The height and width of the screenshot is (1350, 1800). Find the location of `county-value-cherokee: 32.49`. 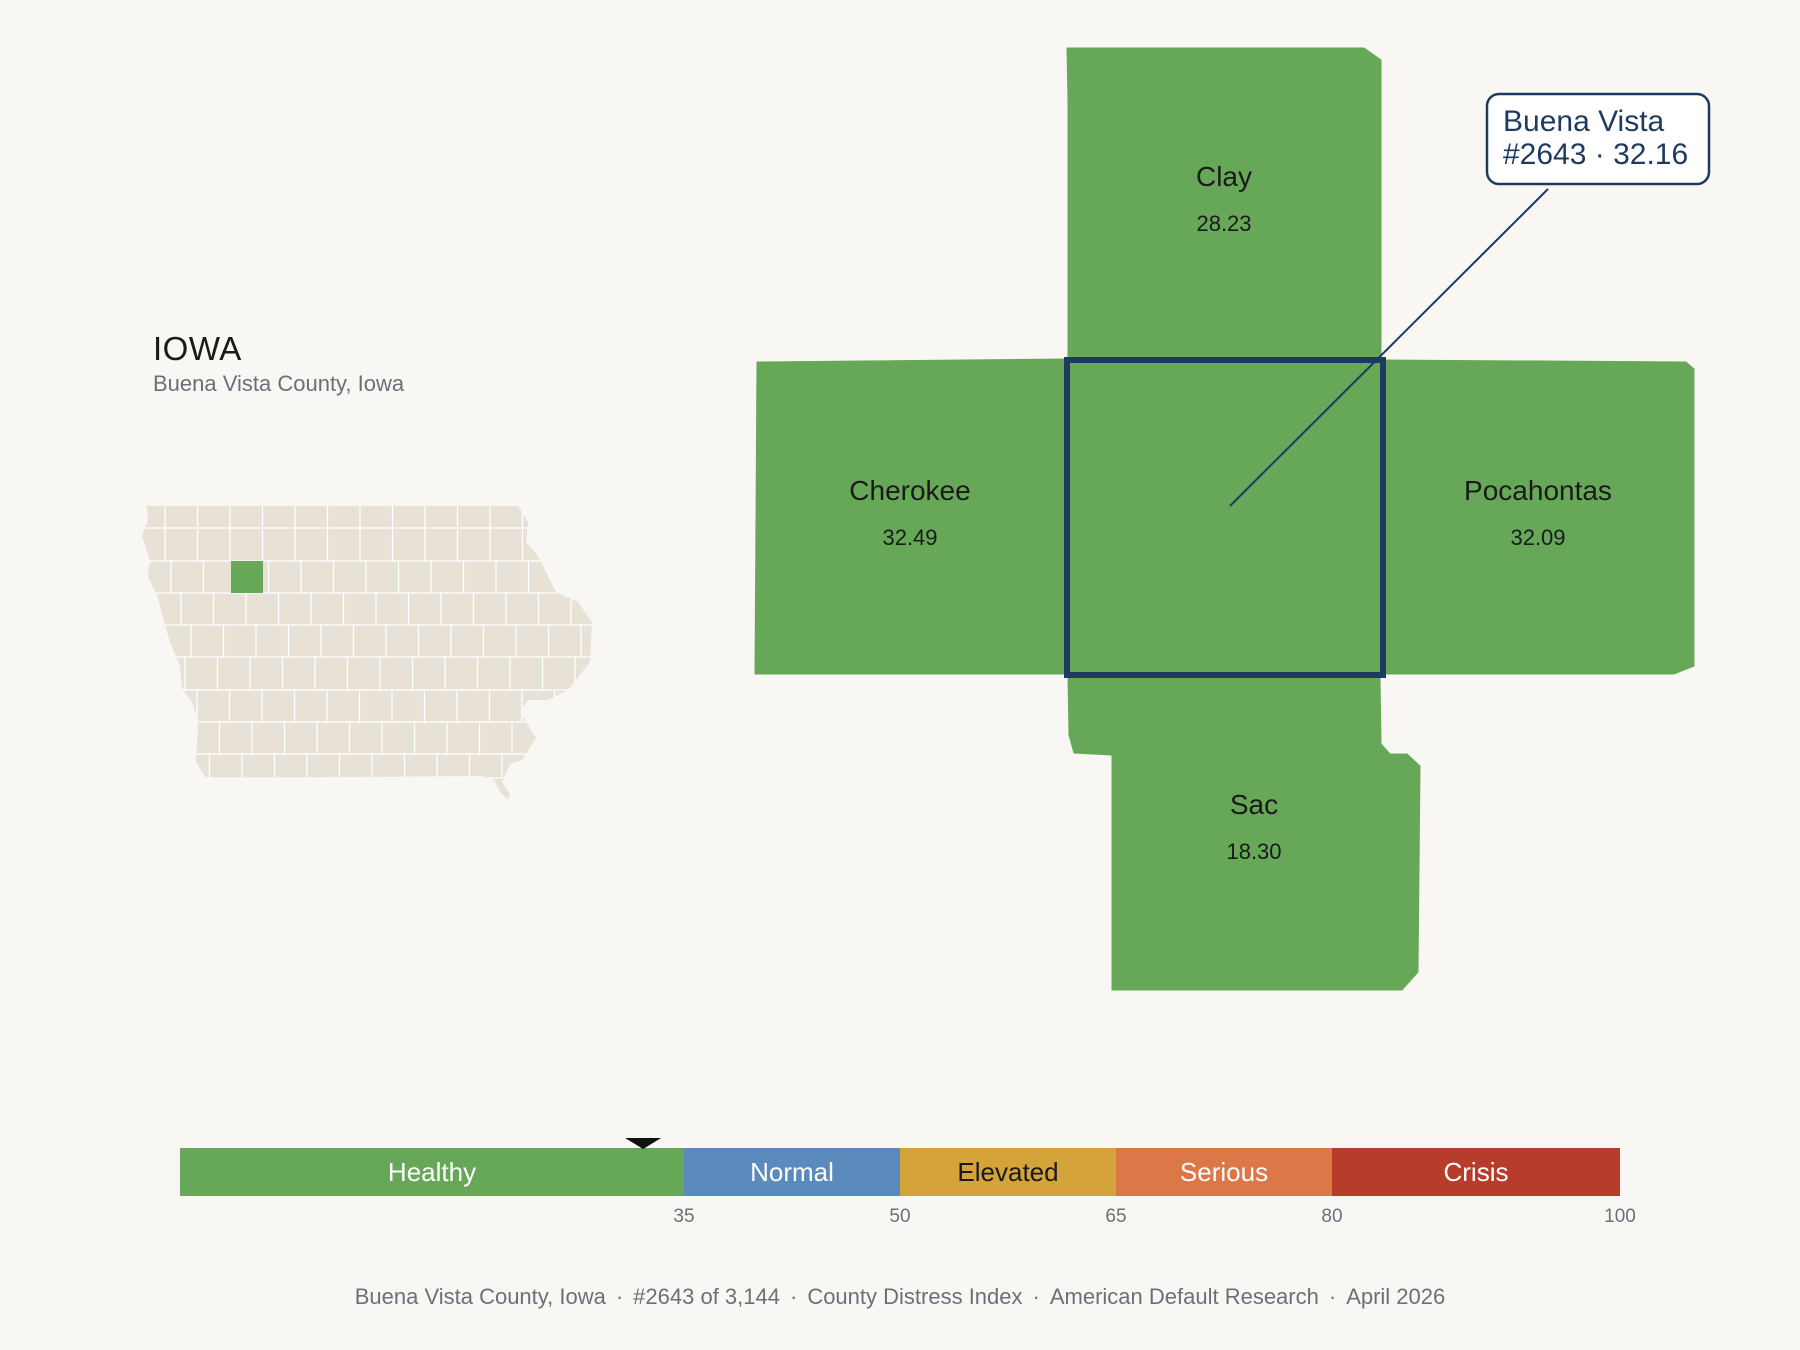

county-value-cherokee: 32.49 is located at coordinates (909, 537).